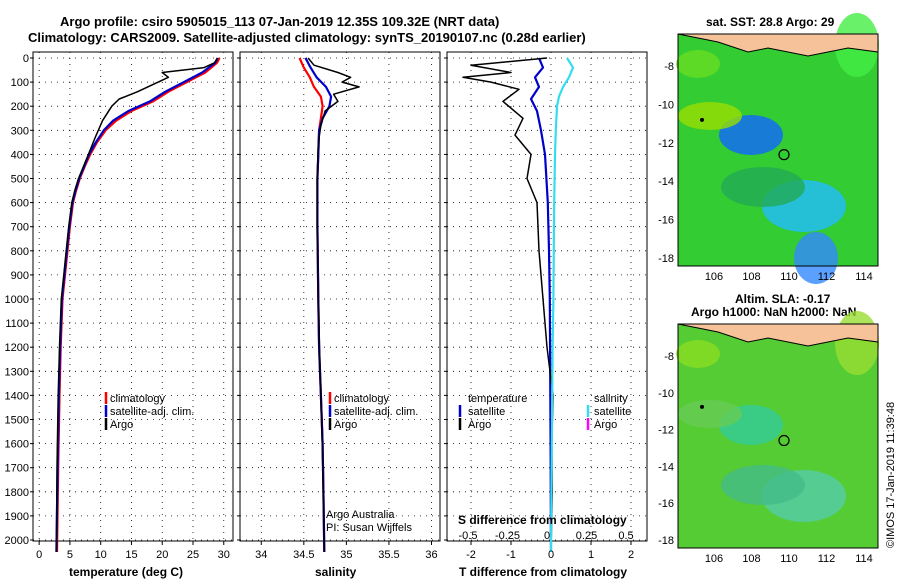 The width and height of the screenshot is (900, 585). What do you see at coordinates (17, 445) in the screenshot?
I see `depth-tick-label: 1600` at bounding box center [17, 445].